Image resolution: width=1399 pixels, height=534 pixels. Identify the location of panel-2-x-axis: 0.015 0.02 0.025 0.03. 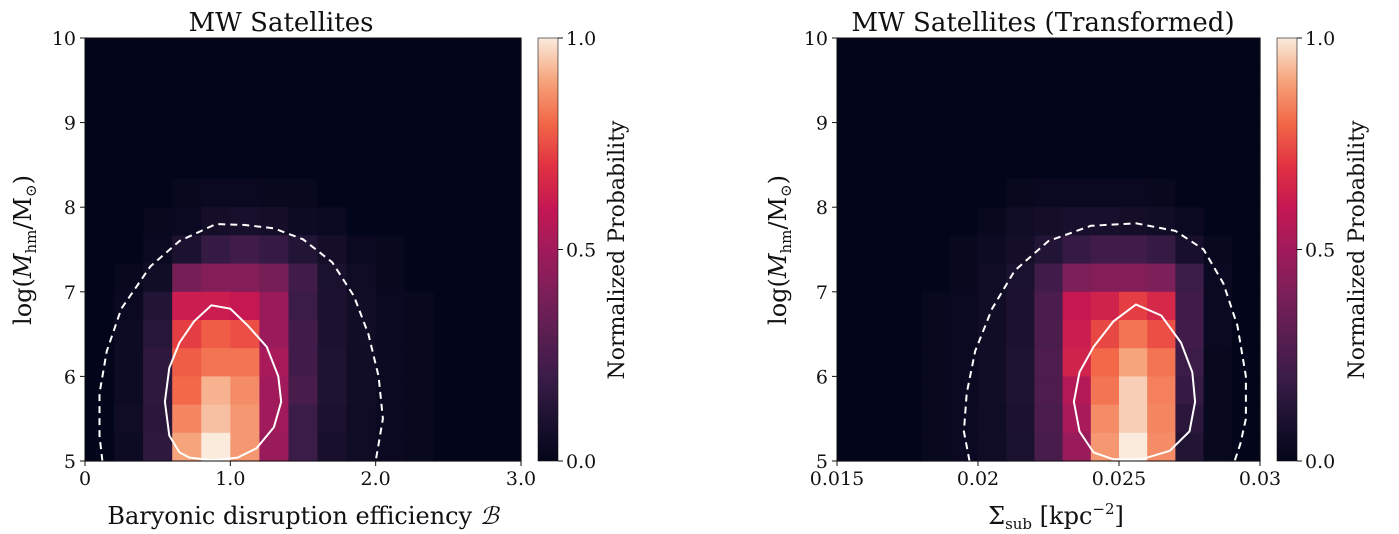
(1045, 475).